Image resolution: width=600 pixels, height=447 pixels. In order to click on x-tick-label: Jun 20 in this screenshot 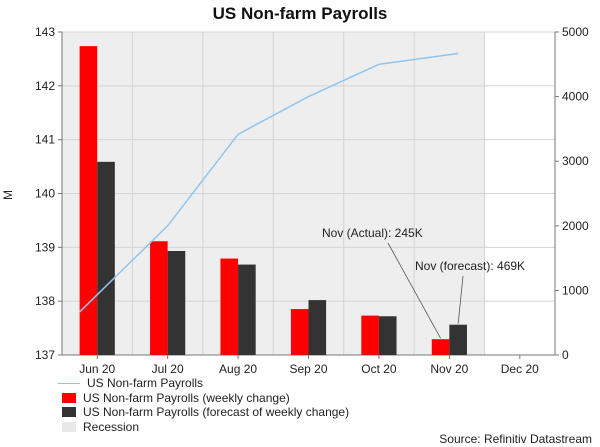, I will do `click(97, 369)`.